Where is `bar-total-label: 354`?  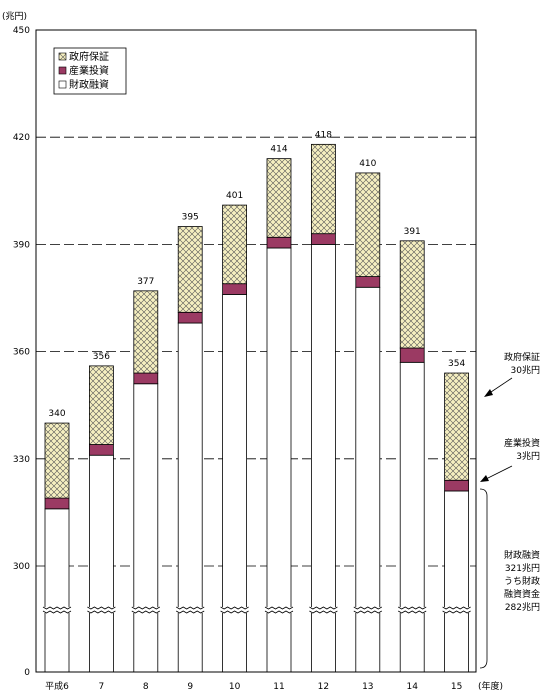
bar-total-label: 354 is located at coordinates (456, 364).